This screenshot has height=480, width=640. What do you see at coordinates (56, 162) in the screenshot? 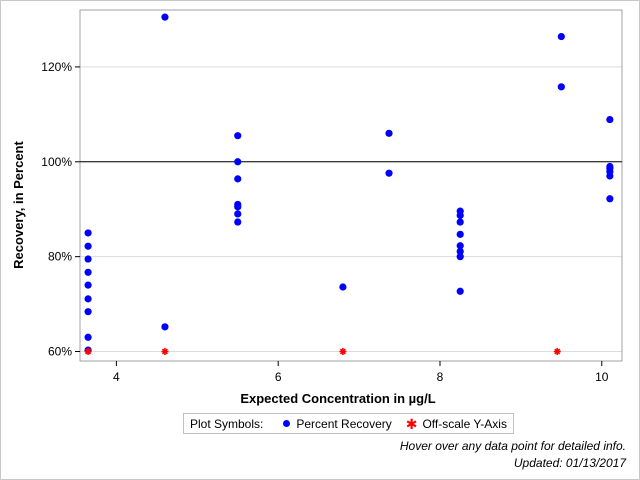
I see `y-tick-label: 100%` at bounding box center [56, 162].